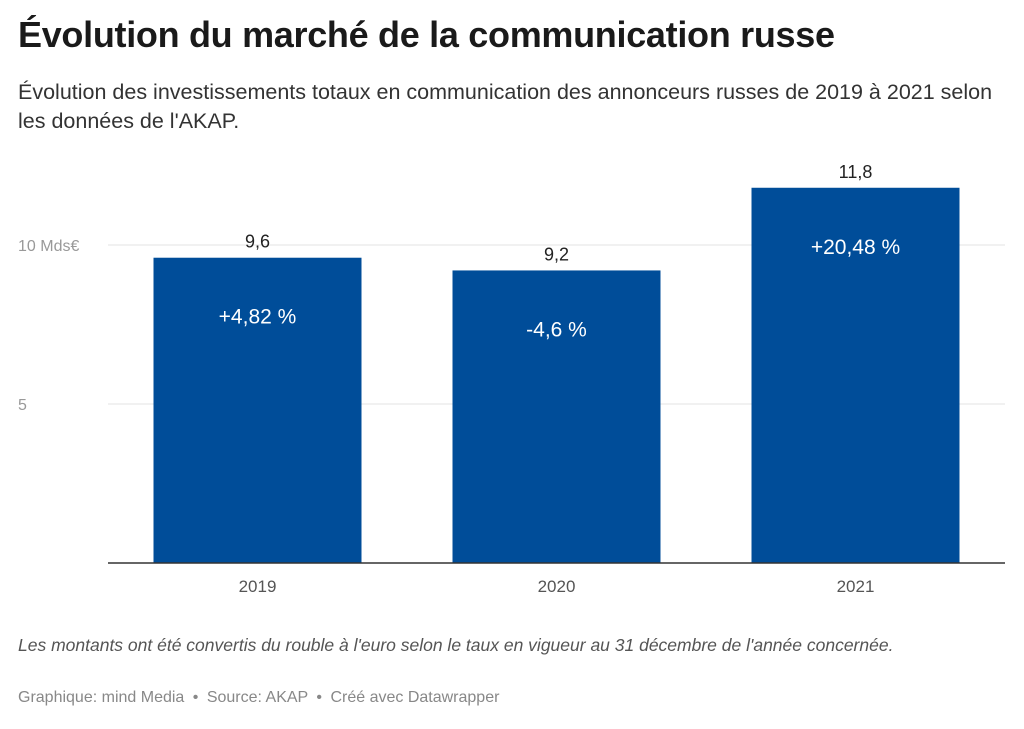 The width and height of the screenshot is (1024, 729). What do you see at coordinates (855, 247) in the screenshot?
I see `bar-change-label: +20,48 %` at bounding box center [855, 247].